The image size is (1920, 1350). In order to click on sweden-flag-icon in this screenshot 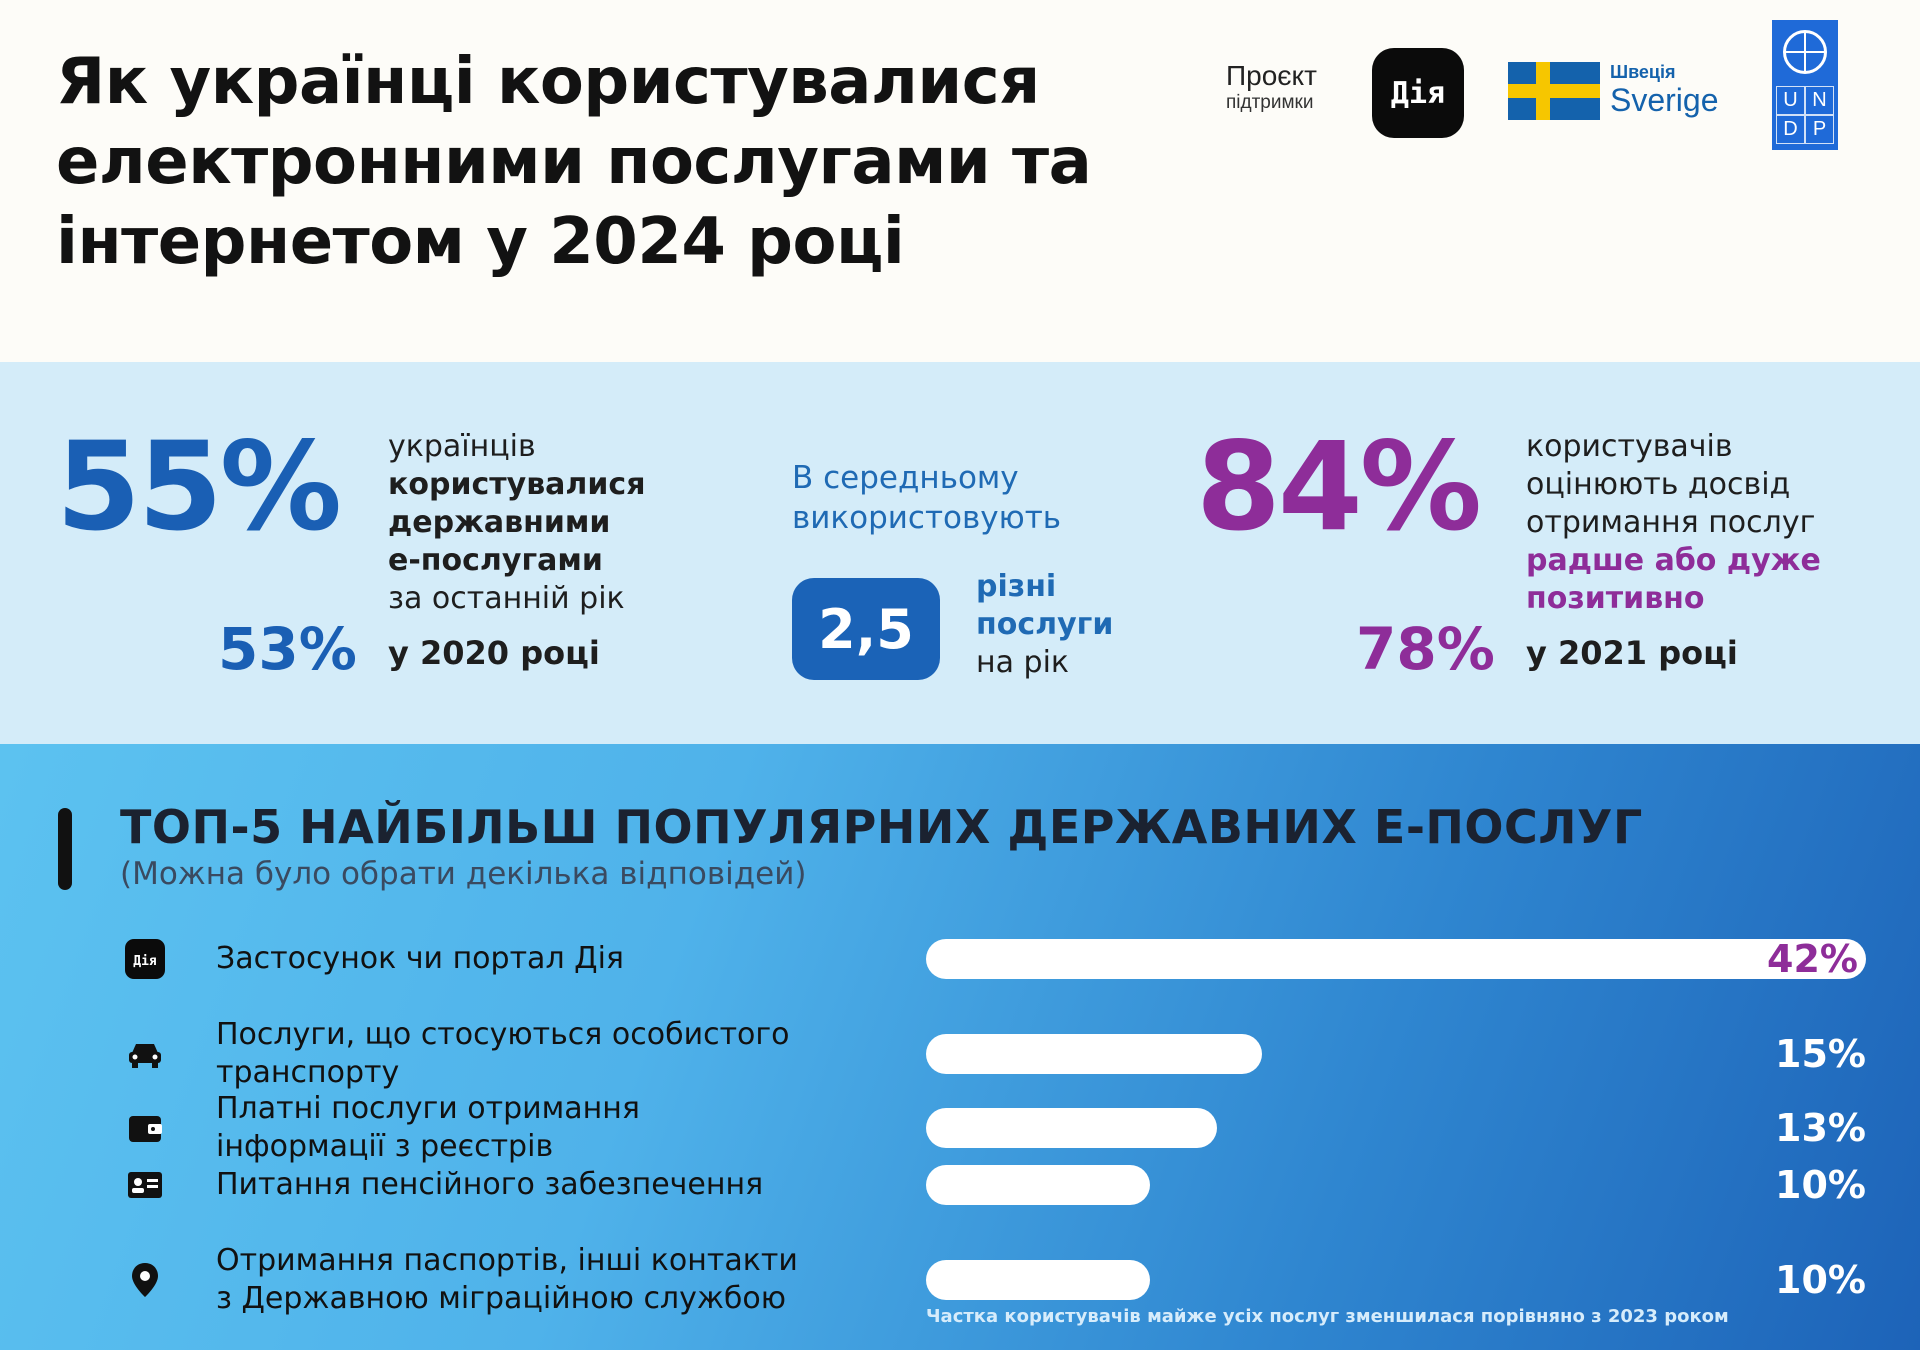, I will do `click(1554, 91)`.